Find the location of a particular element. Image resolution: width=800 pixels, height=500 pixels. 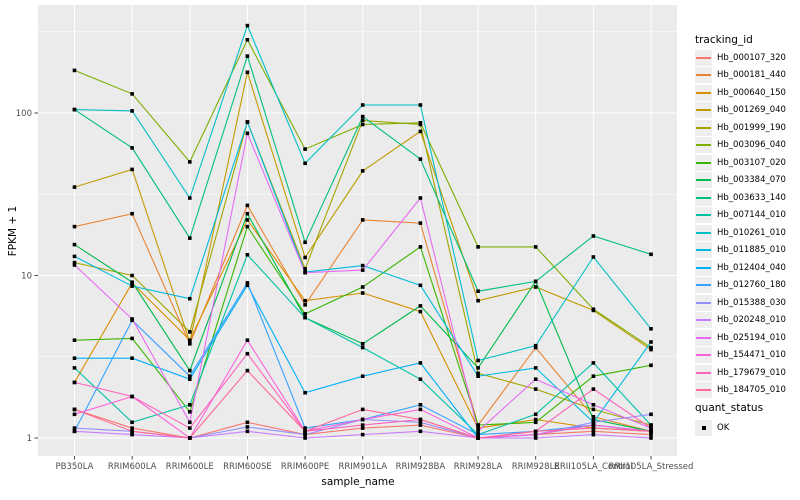

legend-item-label: Hb_007144_010 is located at coordinates (751, 215).